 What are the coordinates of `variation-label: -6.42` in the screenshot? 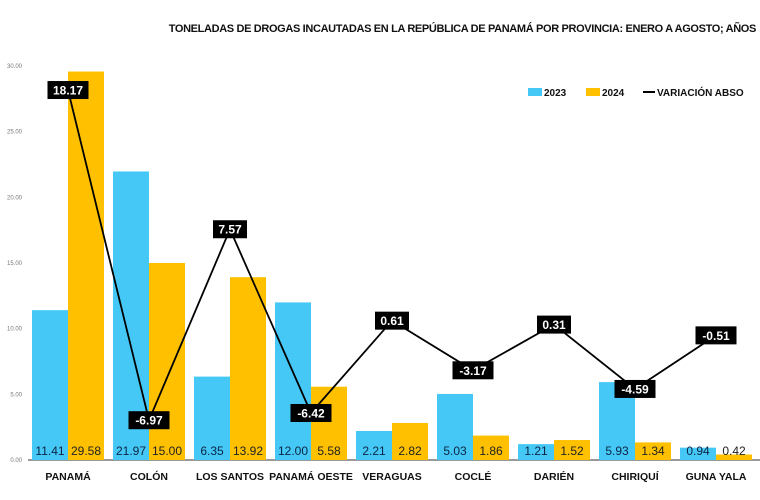 It's located at (311, 413).